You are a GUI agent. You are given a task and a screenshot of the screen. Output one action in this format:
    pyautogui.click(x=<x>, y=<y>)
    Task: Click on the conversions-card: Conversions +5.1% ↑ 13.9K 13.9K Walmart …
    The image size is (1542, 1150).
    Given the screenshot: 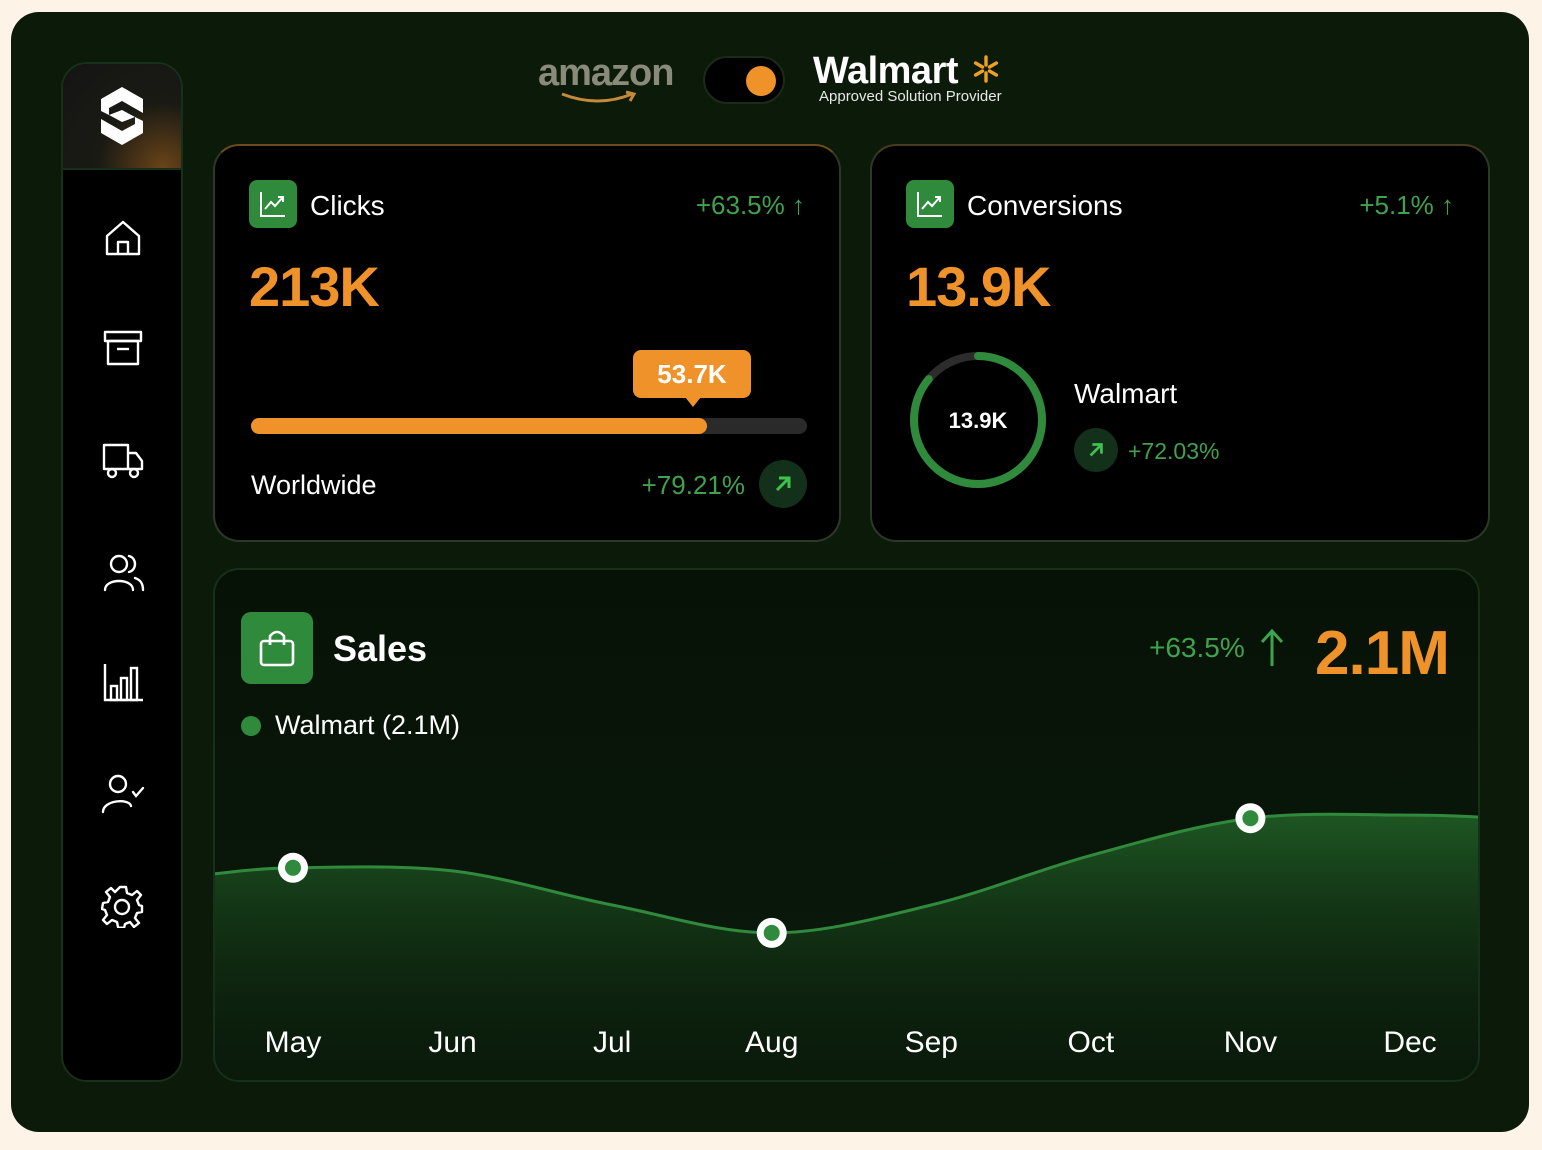 What is the action you would take?
    pyautogui.click(x=1180, y=343)
    